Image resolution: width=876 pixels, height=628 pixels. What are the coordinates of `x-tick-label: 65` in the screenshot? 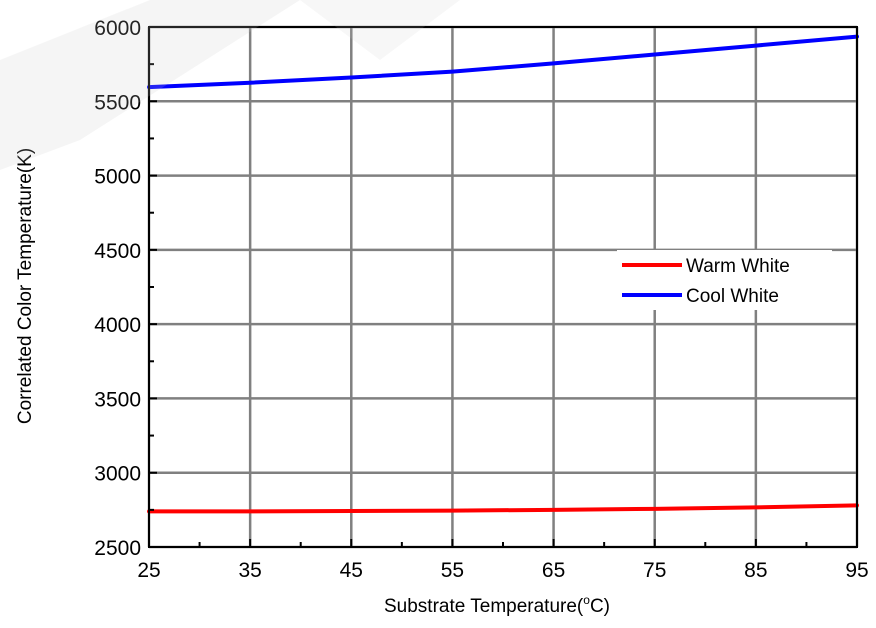 It's located at (553, 570).